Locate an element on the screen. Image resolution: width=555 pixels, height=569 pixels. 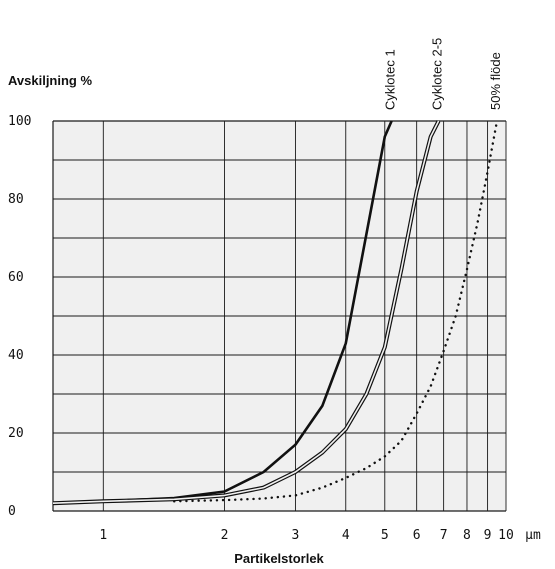
x-tick-label: 6 is located at coordinates (417, 535).